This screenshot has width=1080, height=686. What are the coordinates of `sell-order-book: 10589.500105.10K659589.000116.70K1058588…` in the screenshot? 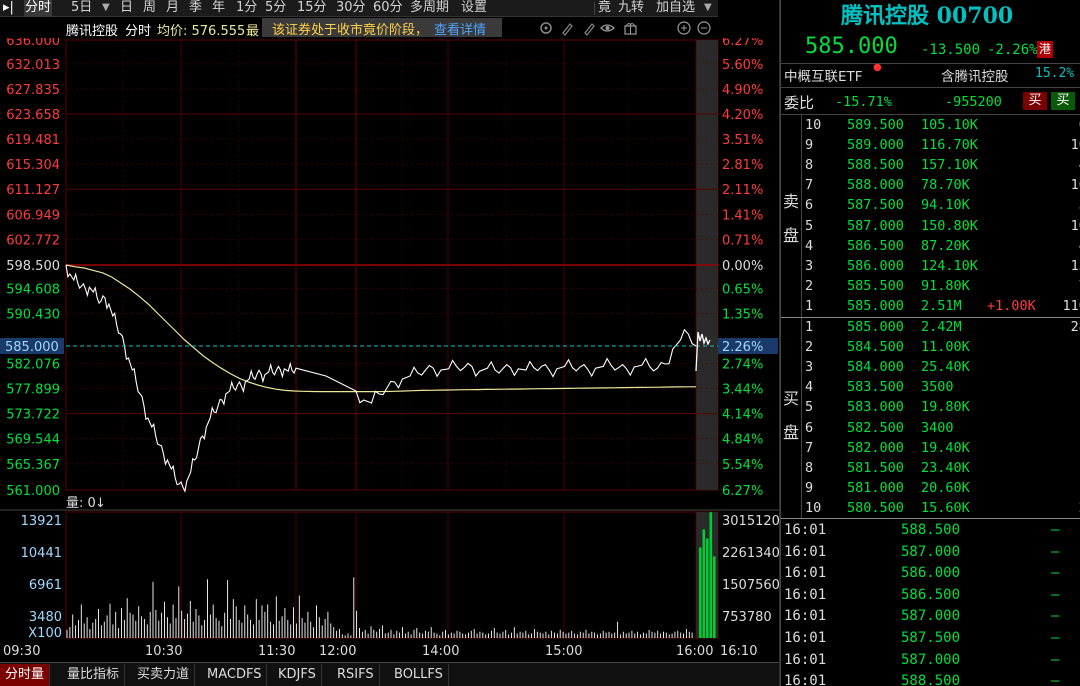 It's located at (940, 216).